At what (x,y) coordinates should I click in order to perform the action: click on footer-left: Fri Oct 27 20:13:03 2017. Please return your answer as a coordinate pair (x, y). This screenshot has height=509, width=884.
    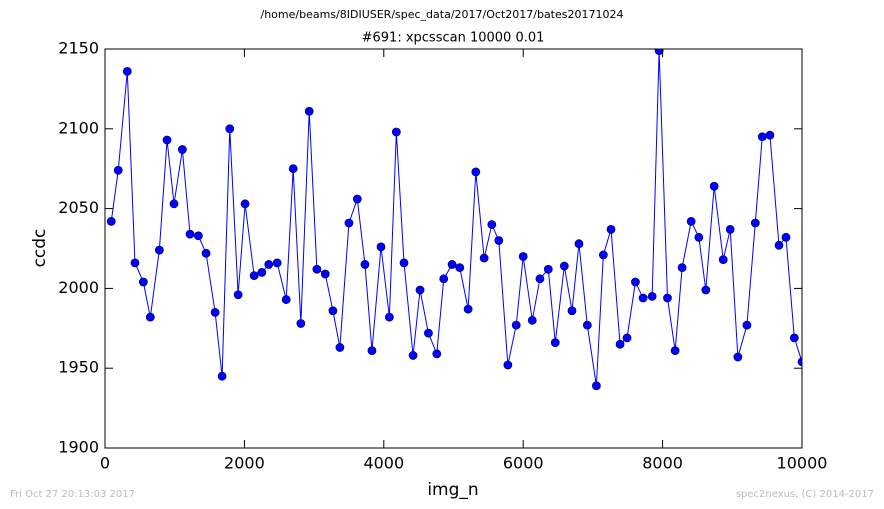
    Looking at the image, I should click on (72, 494).